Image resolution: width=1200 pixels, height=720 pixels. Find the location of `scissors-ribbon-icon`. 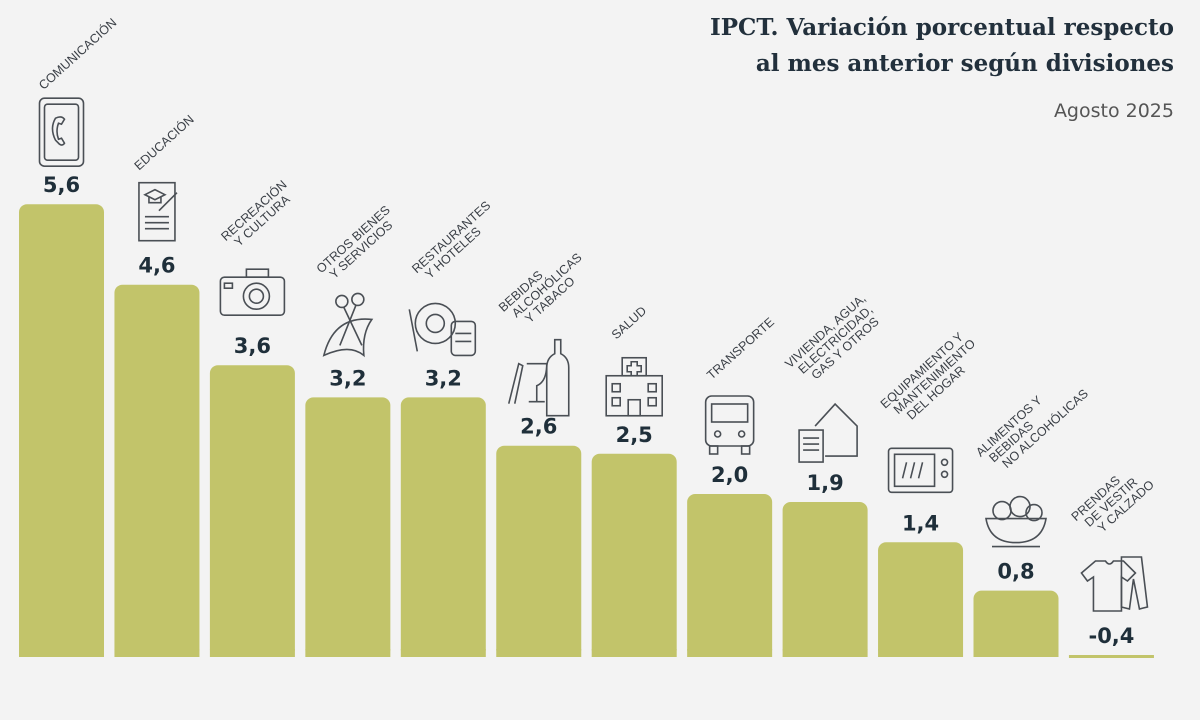

scissors-ribbon-icon is located at coordinates (348, 325).